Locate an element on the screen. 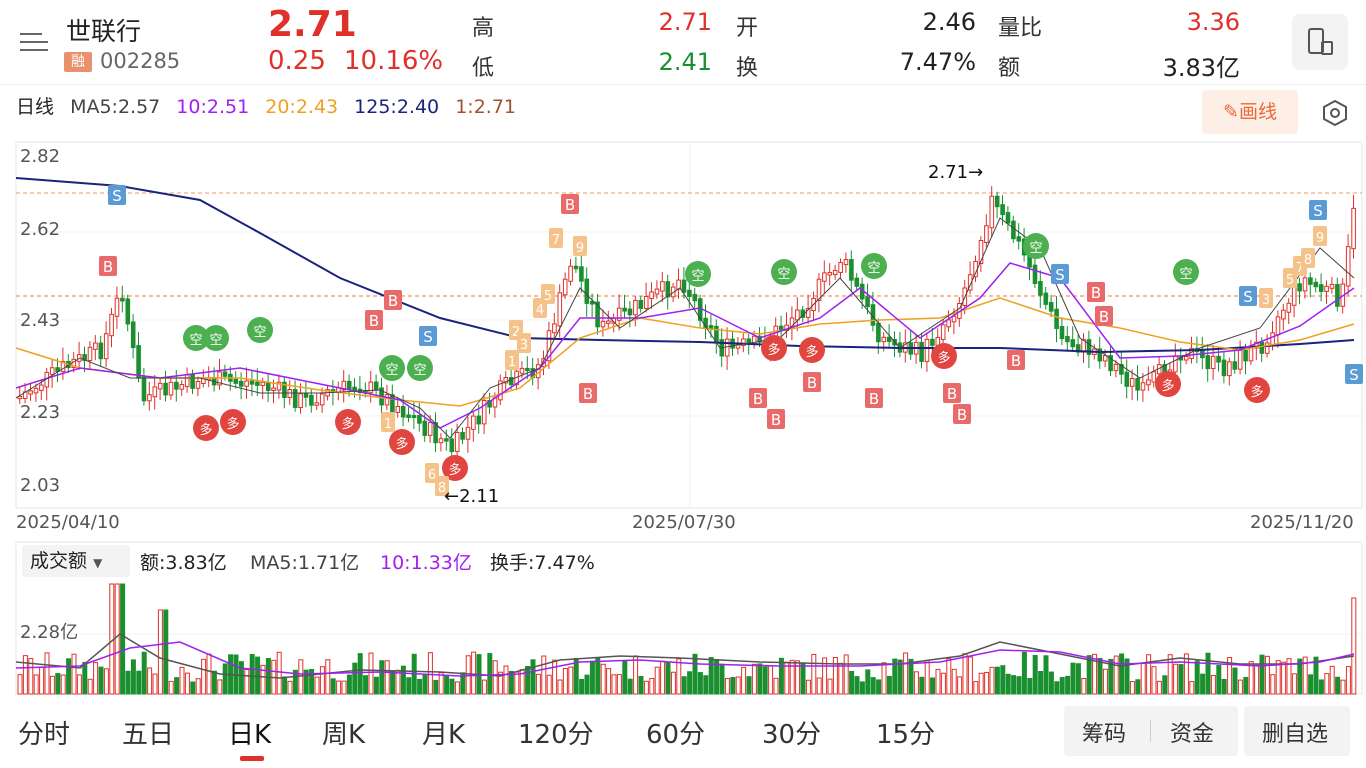 This screenshot has width=1366, height=768. chips-button: 筹码 is located at coordinates (1104, 734).